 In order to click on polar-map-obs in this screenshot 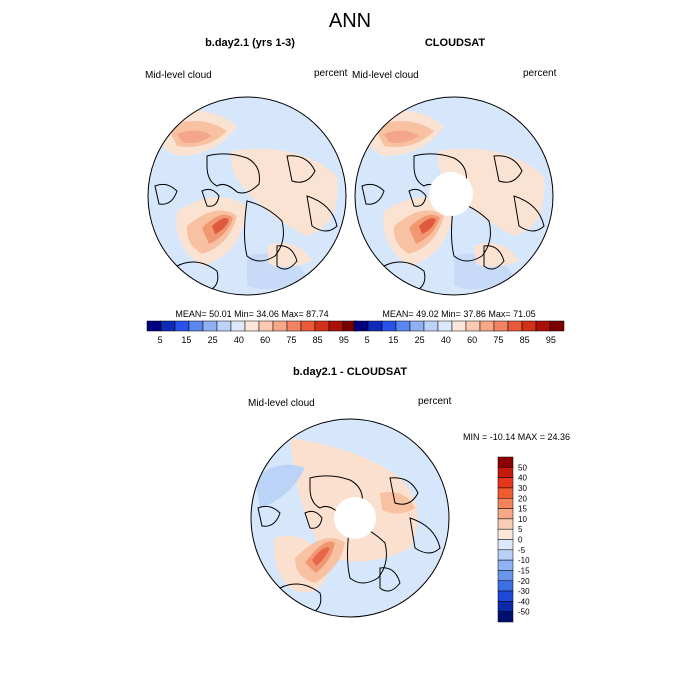, I will do `click(454, 196)`.